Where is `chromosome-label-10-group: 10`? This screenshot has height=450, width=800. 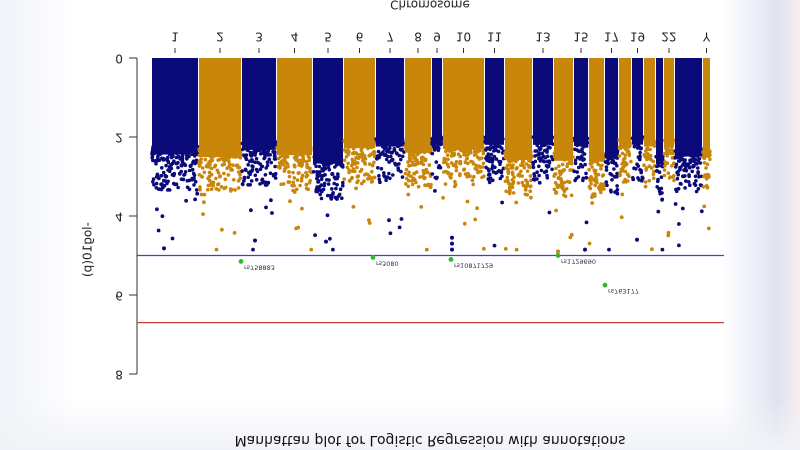 chromosome-label-10-group: 10 is located at coordinates (463, 37).